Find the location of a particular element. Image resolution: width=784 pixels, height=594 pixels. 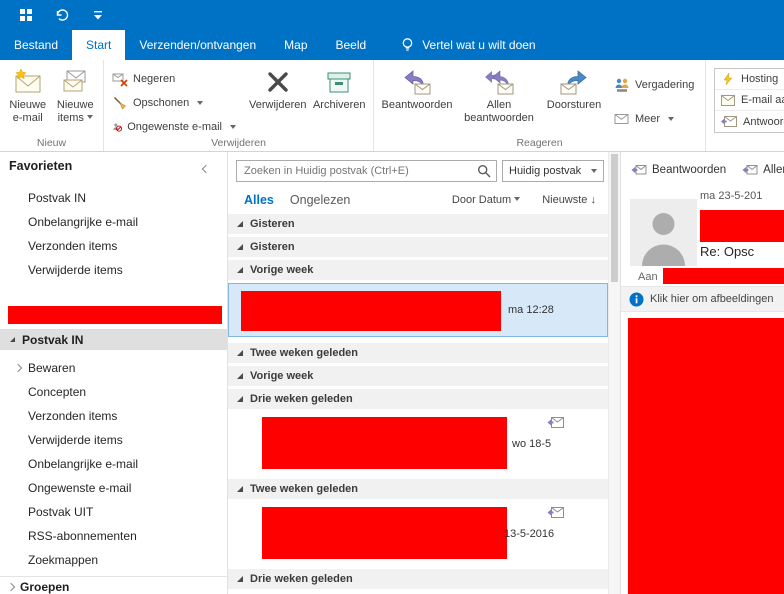

reading-reply-all-button: Allen is located at coordinates (763, 170).